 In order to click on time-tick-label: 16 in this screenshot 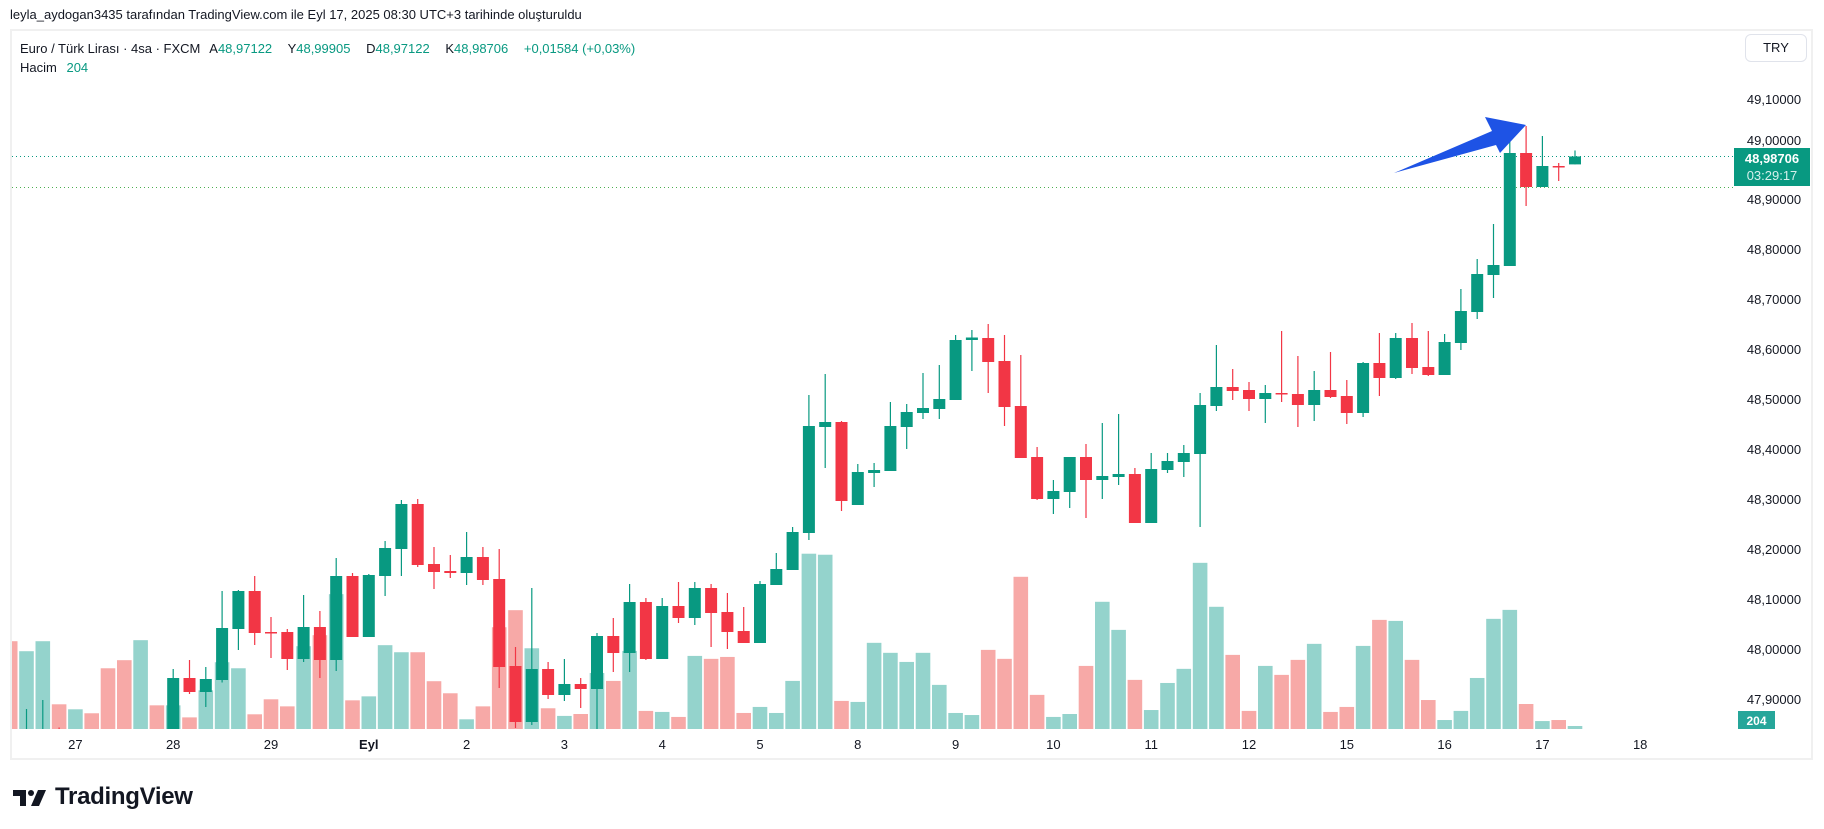, I will do `click(1444, 744)`.